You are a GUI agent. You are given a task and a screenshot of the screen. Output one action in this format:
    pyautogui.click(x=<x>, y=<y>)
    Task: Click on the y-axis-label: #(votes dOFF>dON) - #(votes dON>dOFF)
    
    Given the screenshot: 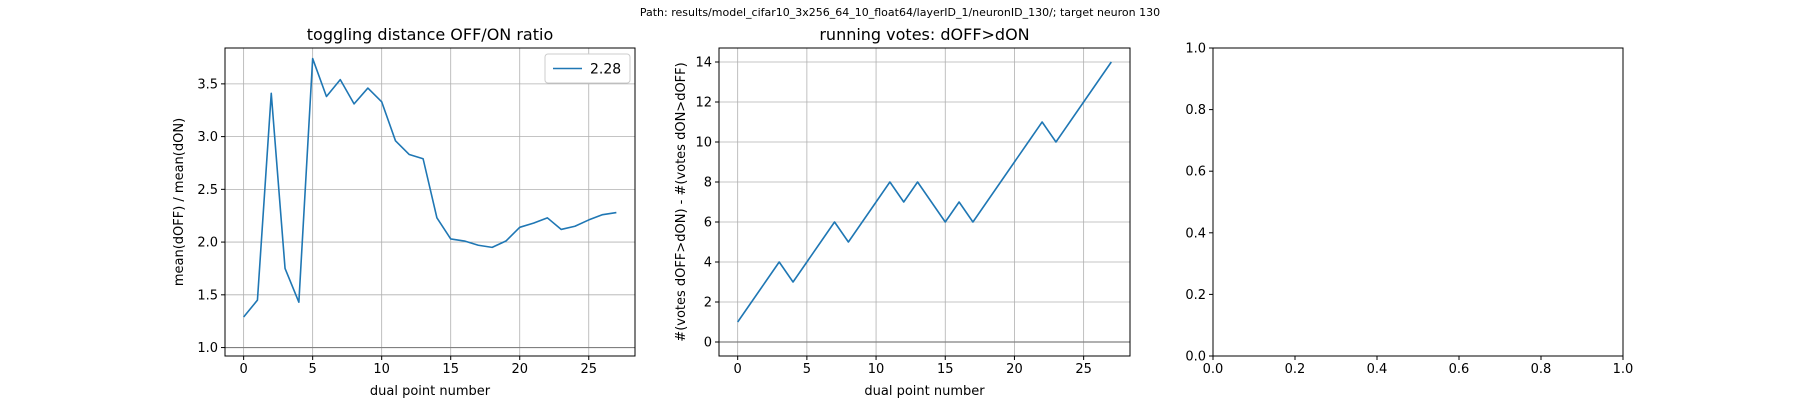 What is the action you would take?
    pyautogui.click(x=681, y=201)
    